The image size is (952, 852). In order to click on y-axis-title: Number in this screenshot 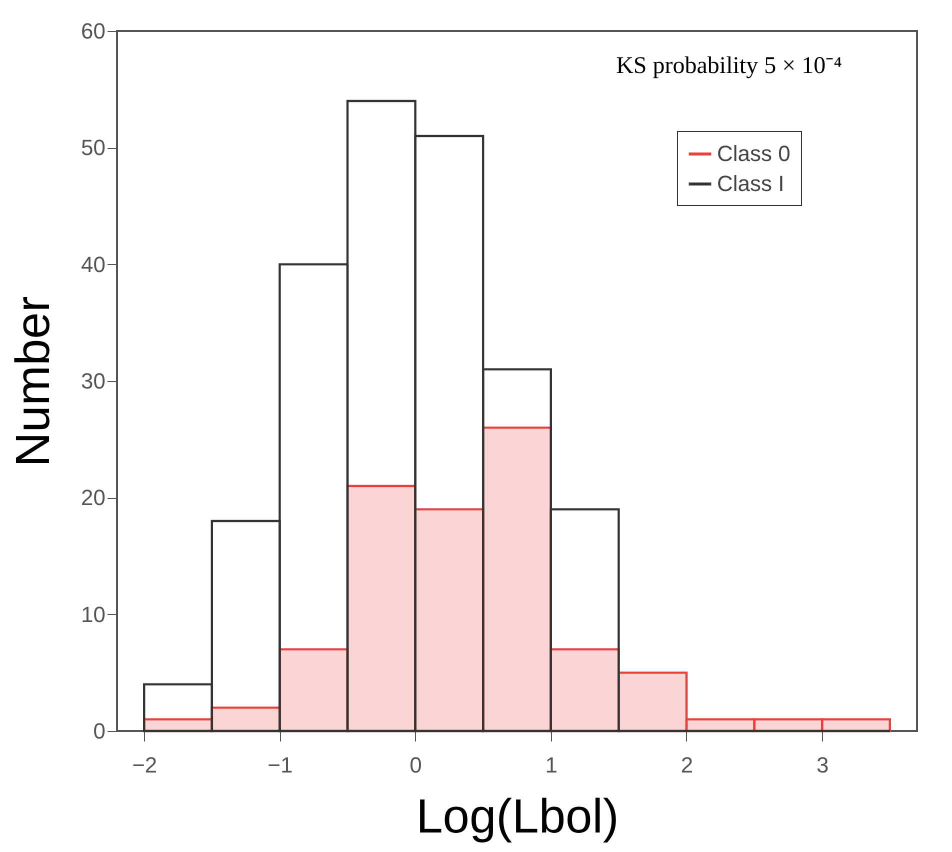, I will do `click(33, 381)`.